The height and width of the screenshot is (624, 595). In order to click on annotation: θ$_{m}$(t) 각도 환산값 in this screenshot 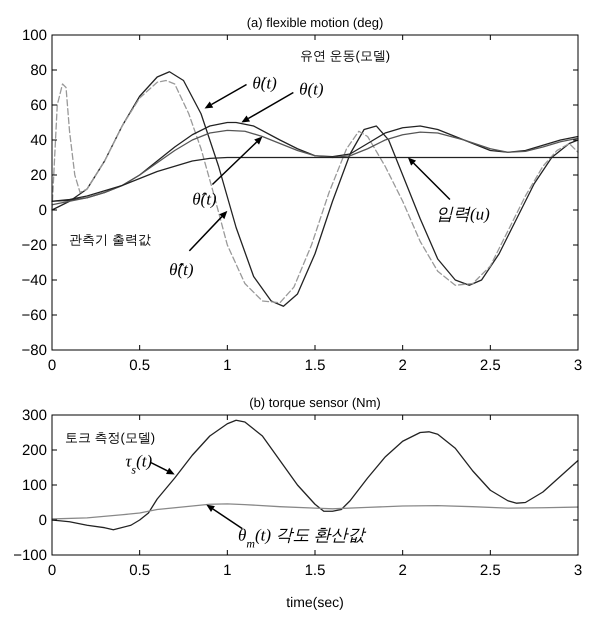, I will do `click(302, 538)`.